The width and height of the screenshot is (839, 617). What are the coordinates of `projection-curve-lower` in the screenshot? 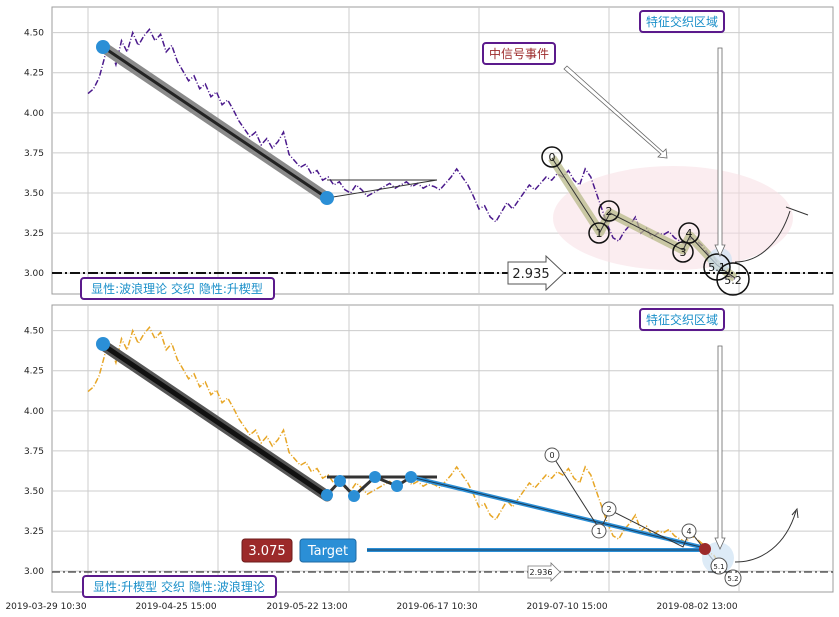 It's located at (765, 536).